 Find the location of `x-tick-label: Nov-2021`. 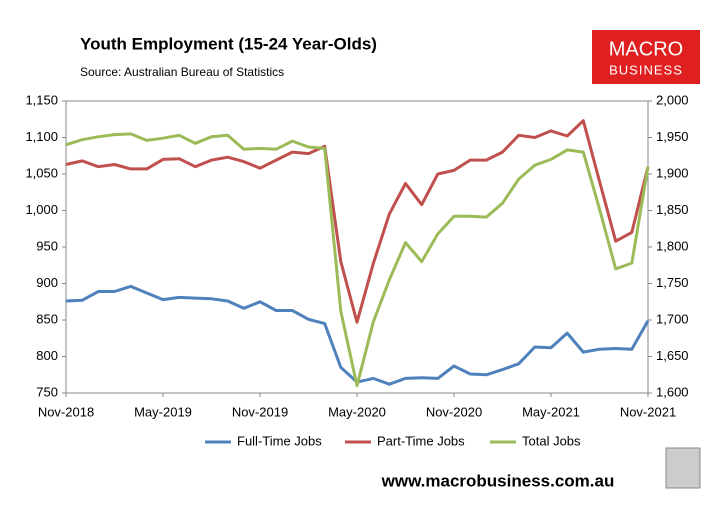

x-tick-label: Nov-2021 is located at coordinates (648, 411).